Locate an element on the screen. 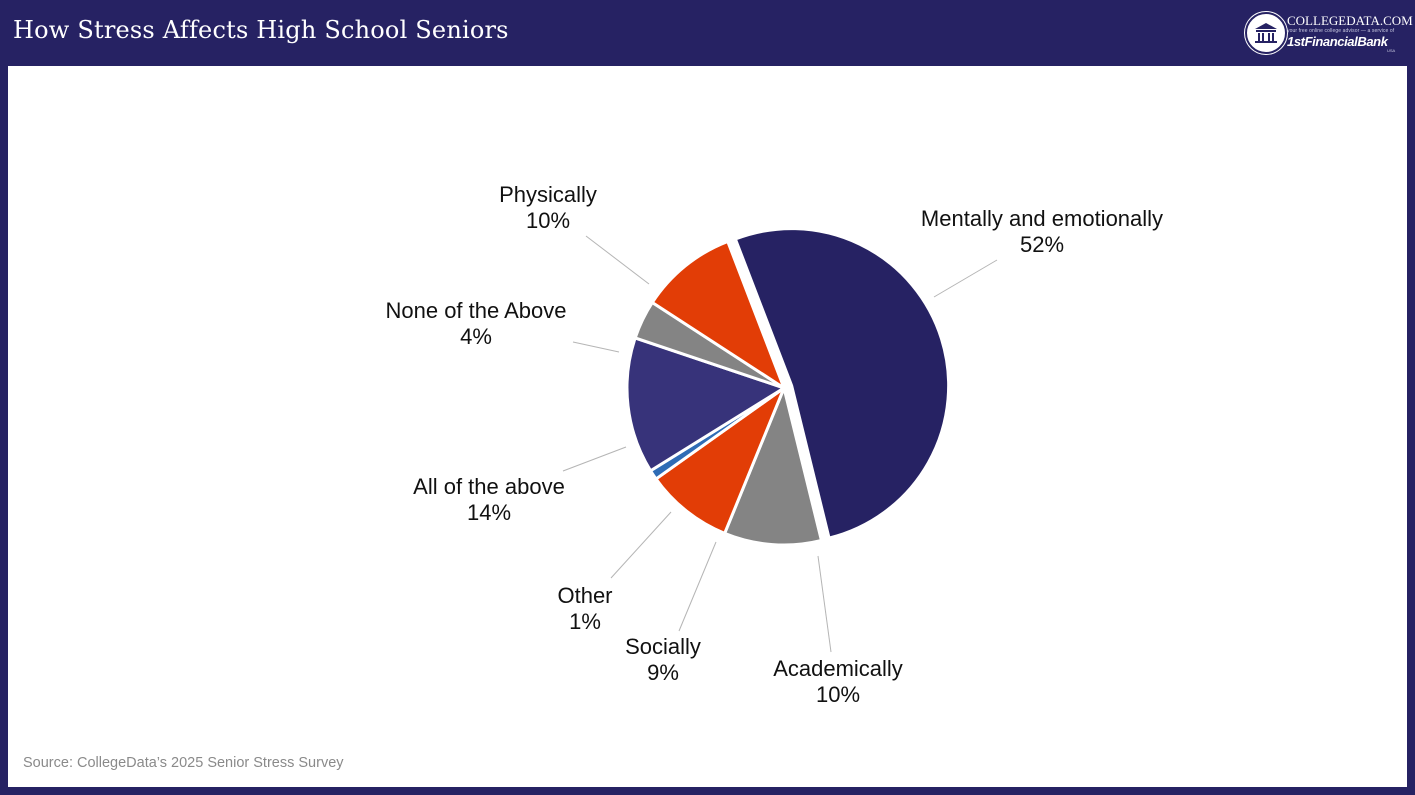  logo-bank: 1stFinancialBank is located at coordinates (1337, 41).